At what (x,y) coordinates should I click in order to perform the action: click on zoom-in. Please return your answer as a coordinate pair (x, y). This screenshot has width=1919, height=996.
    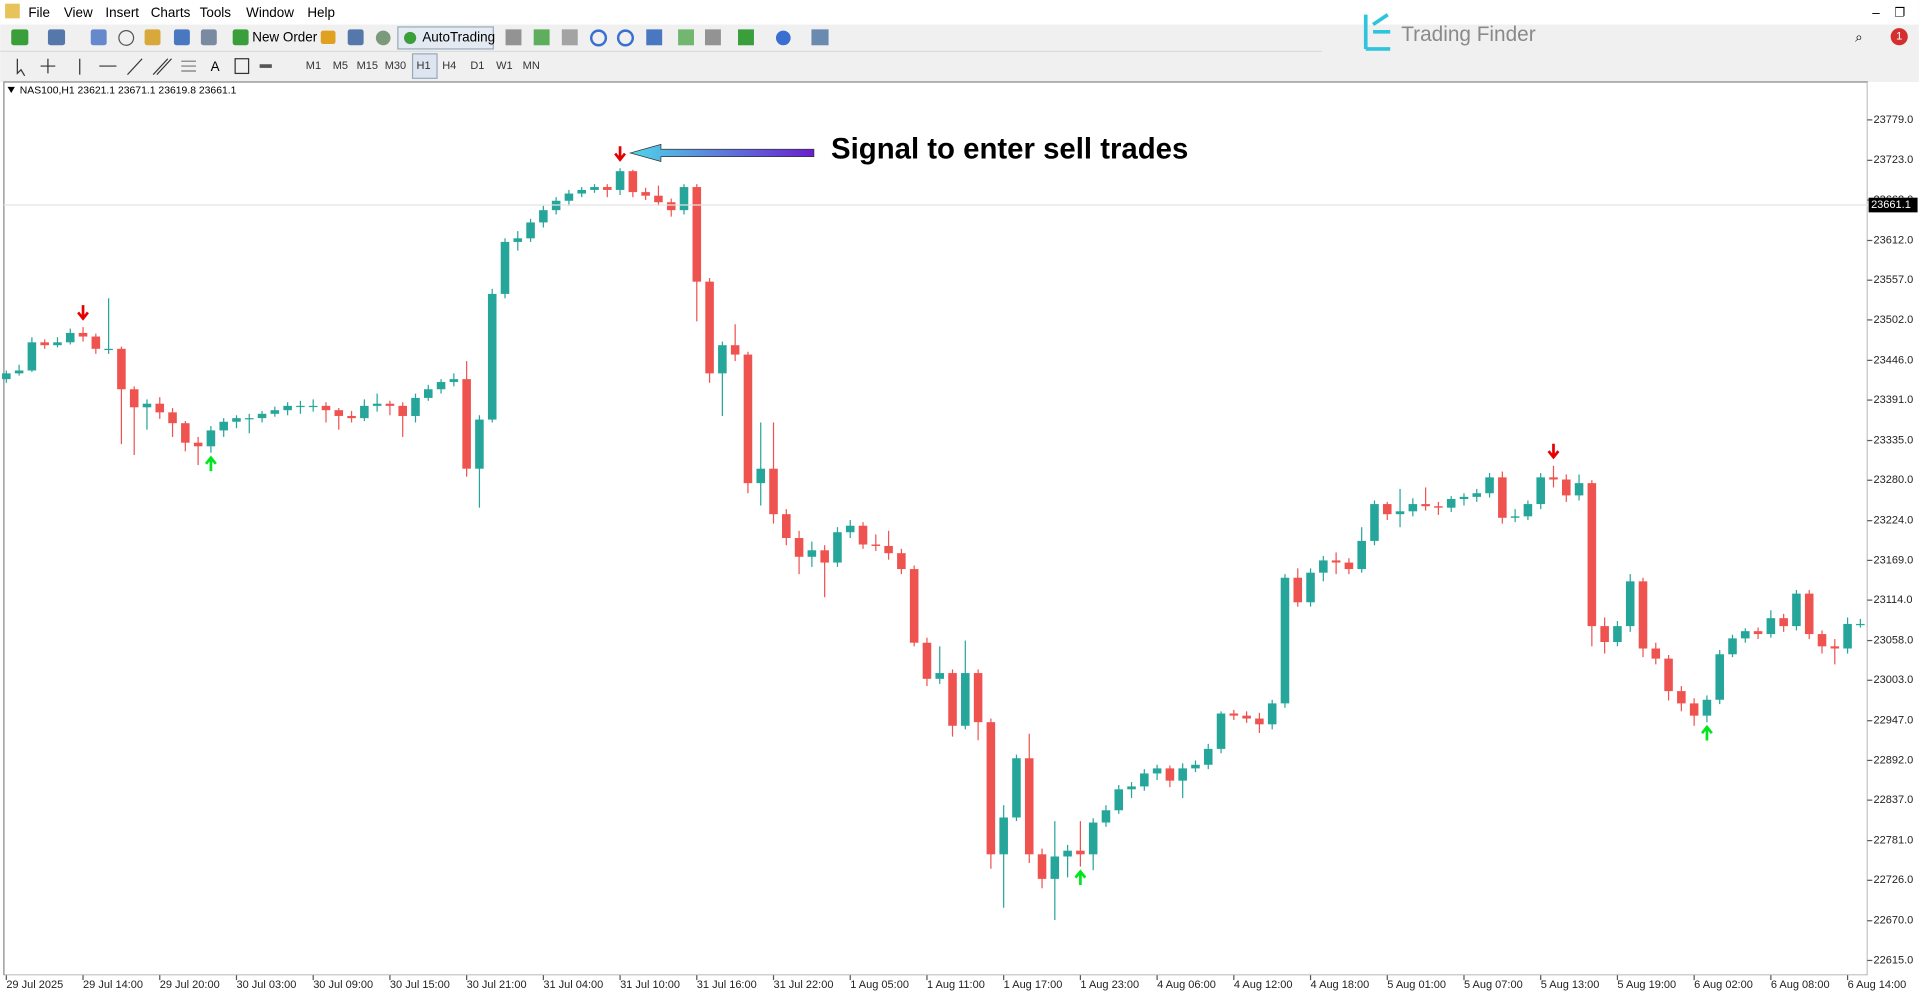
    Looking at the image, I should click on (598, 38).